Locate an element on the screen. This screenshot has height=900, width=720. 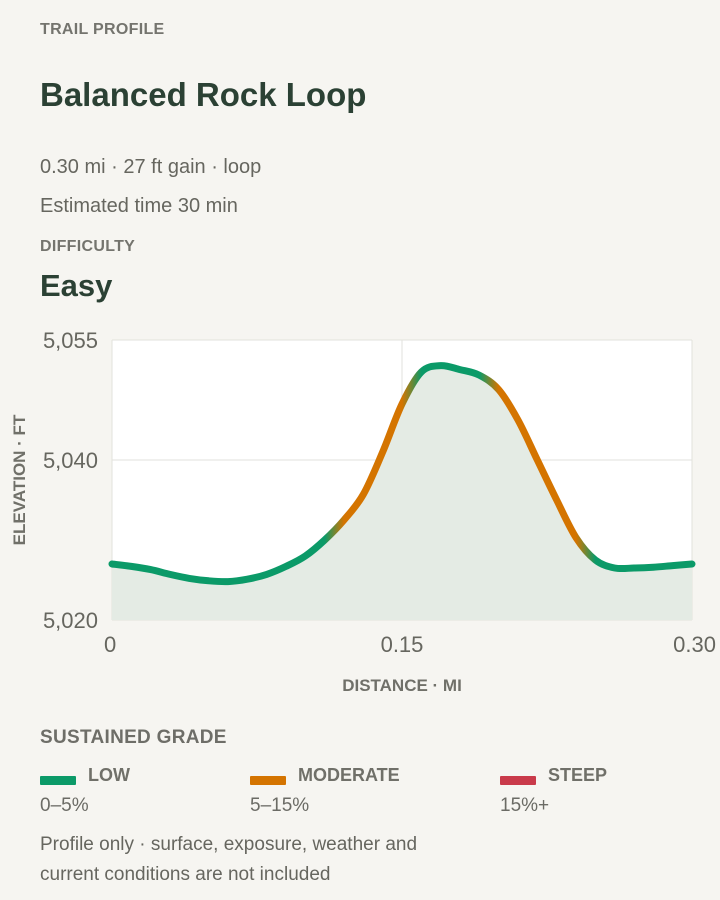
legend-range-steep: 15%+ is located at coordinates (525, 805).